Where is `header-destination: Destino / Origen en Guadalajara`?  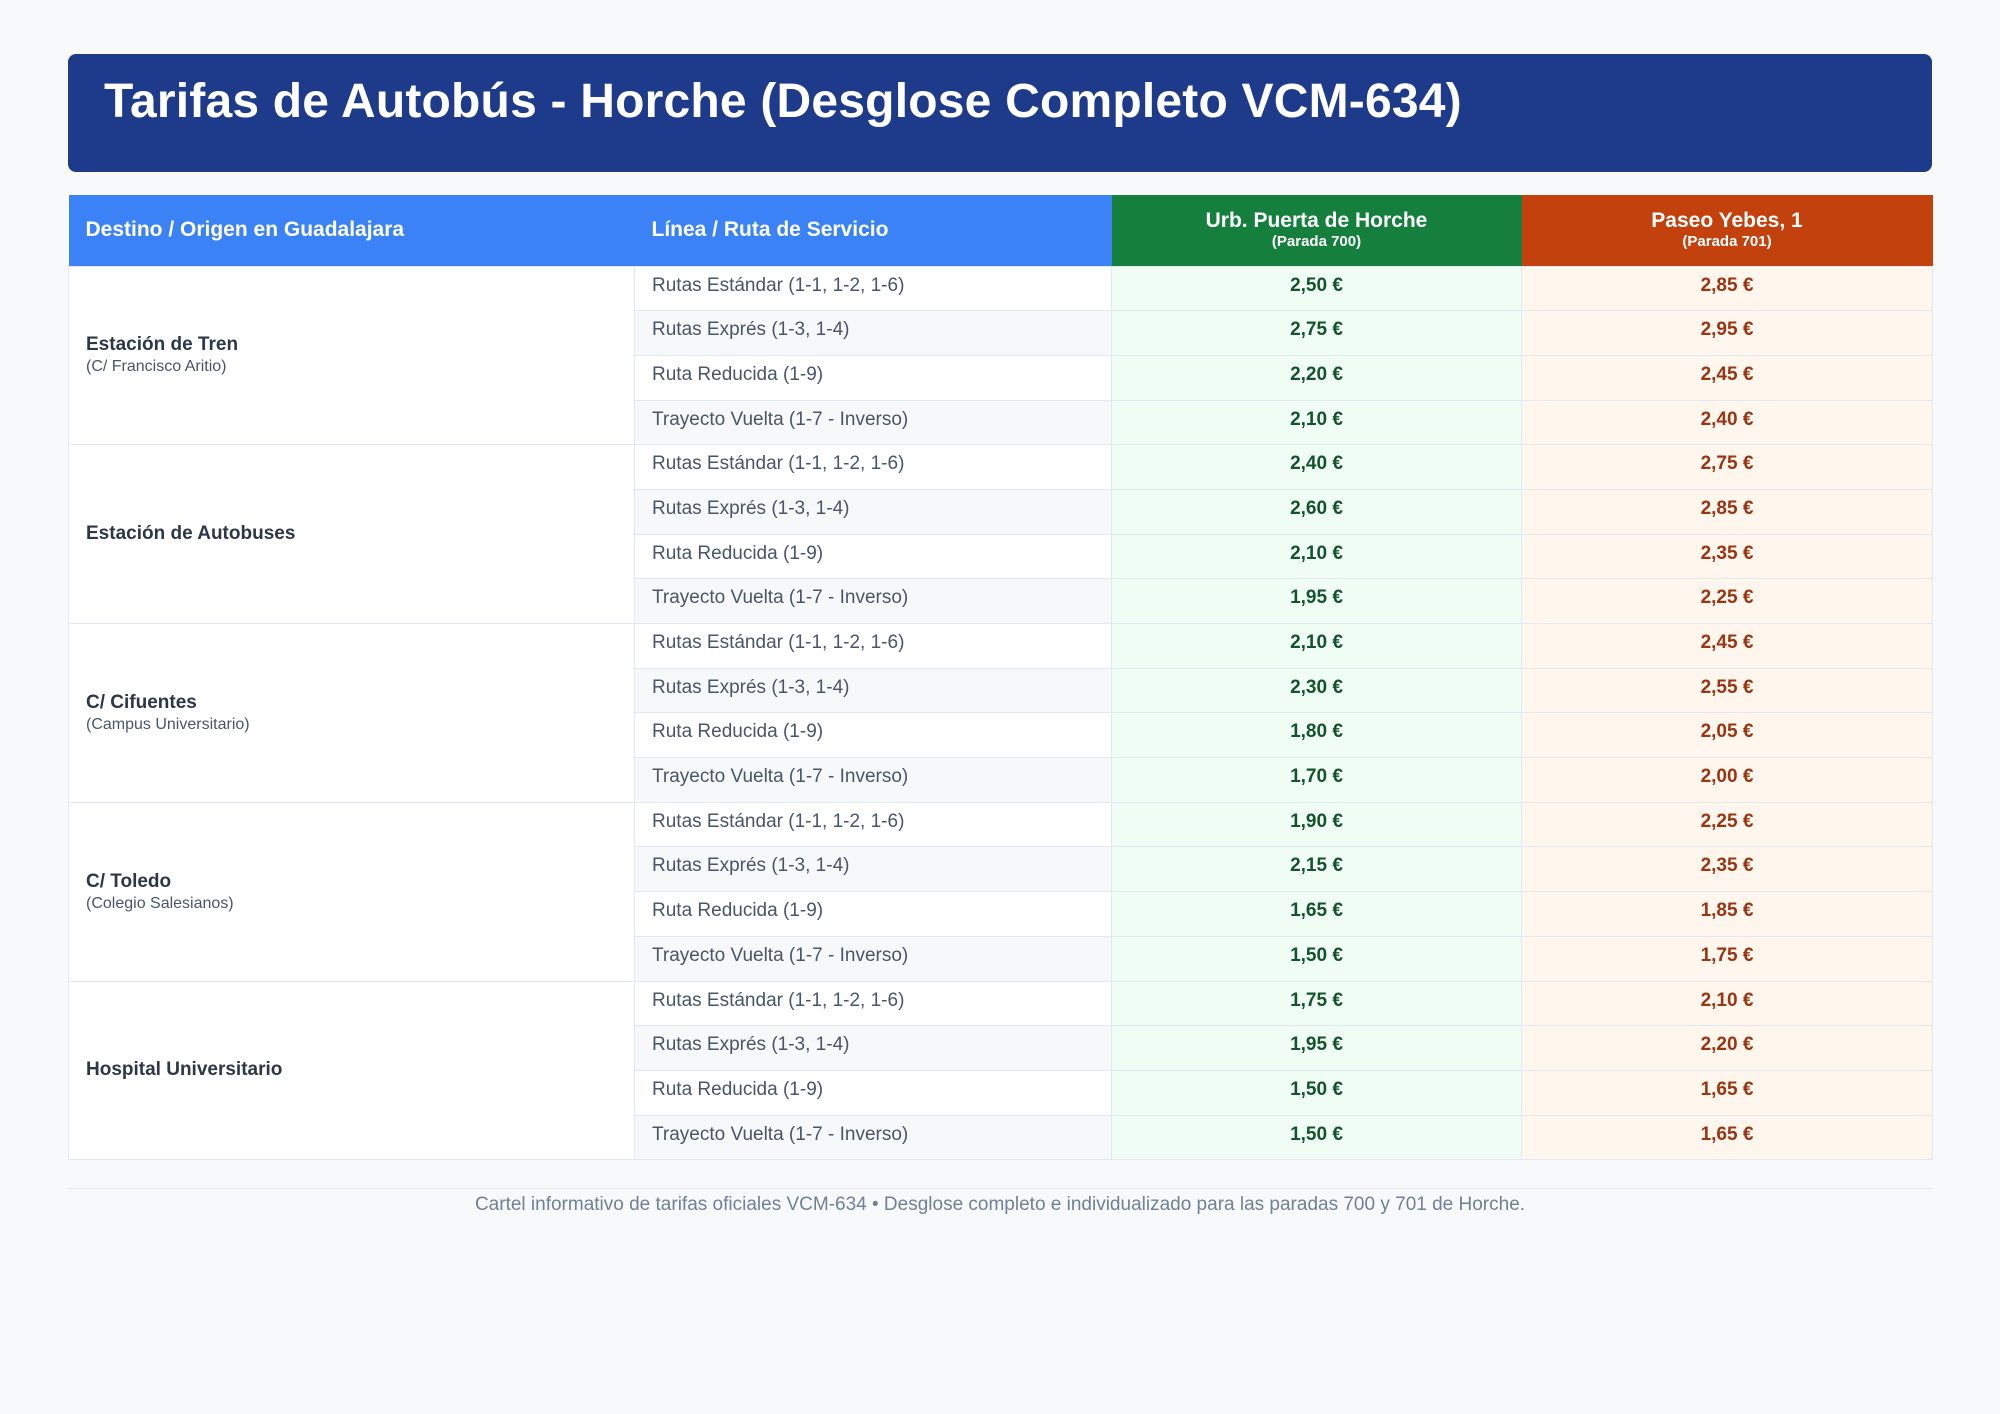
header-destination: Destino / Origen en Guadalajara is located at coordinates (351, 230).